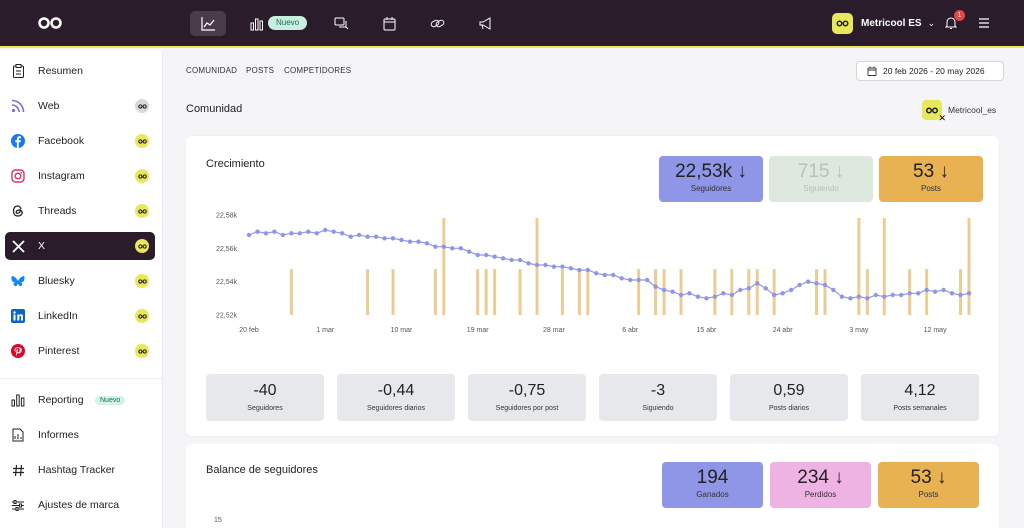 Image resolution: width=1024 pixels, height=528 pixels. What do you see at coordinates (389, 23) in the screenshot?
I see `planner-nav-button` at bounding box center [389, 23].